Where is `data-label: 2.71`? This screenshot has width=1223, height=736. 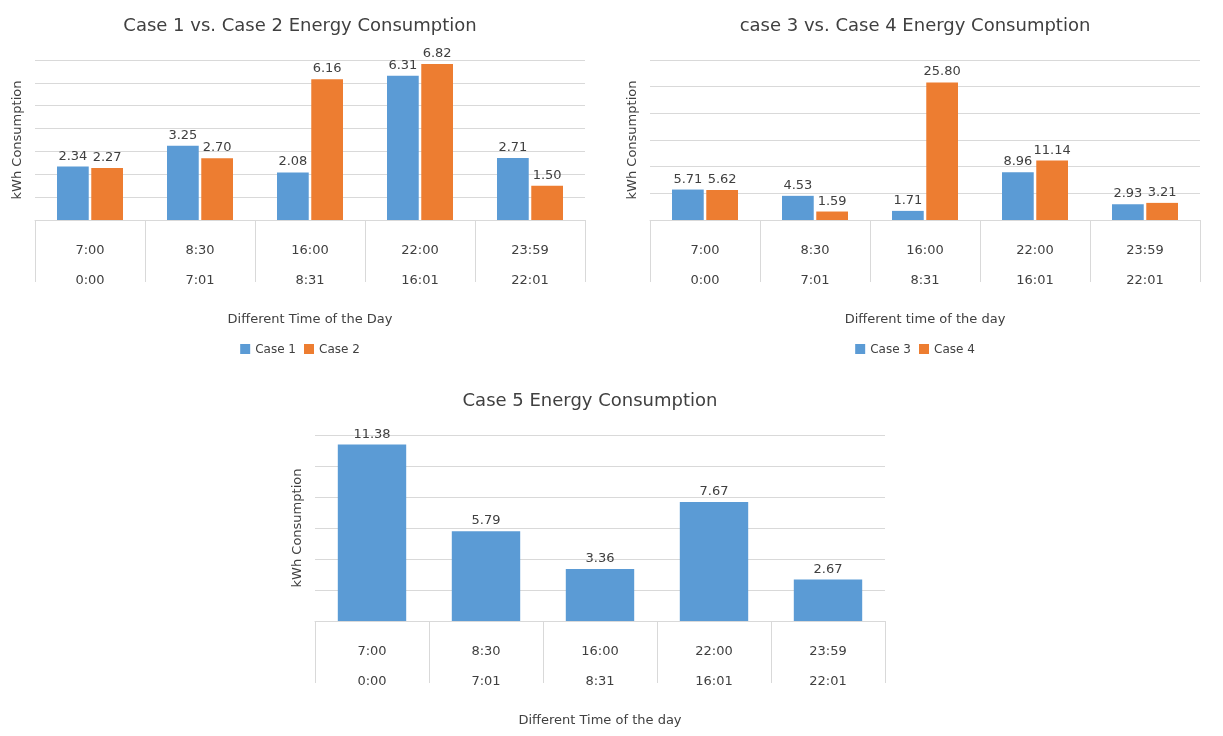
data-label: 2.71 is located at coordinates (513, 147).